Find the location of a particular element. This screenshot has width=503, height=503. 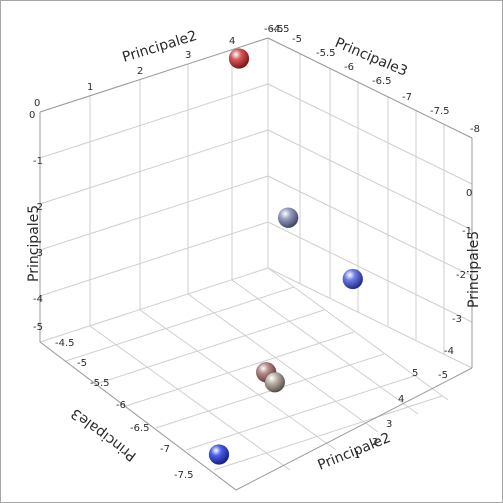

ticks-left-principale5: 0 -1 -2 -3 -4 -5 is located at coordinates (36, 221).